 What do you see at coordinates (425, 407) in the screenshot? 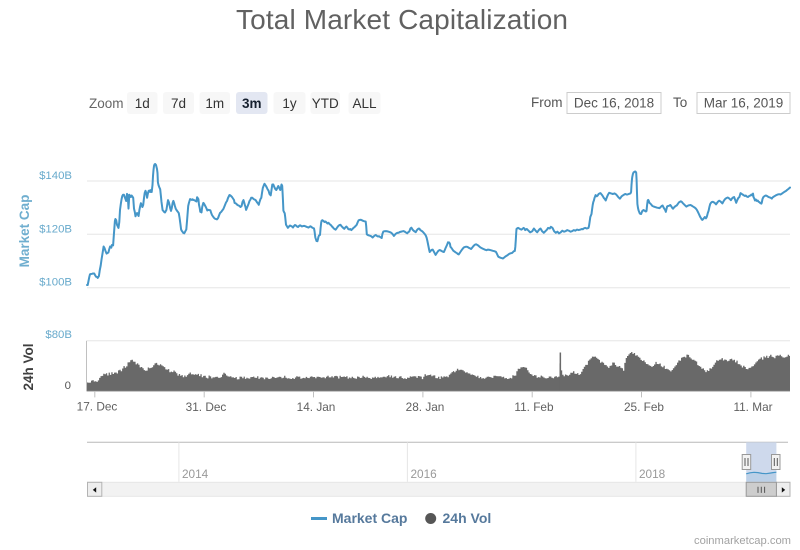
I see `svg-text: 28. Jan` at bounding box center [425, 407].